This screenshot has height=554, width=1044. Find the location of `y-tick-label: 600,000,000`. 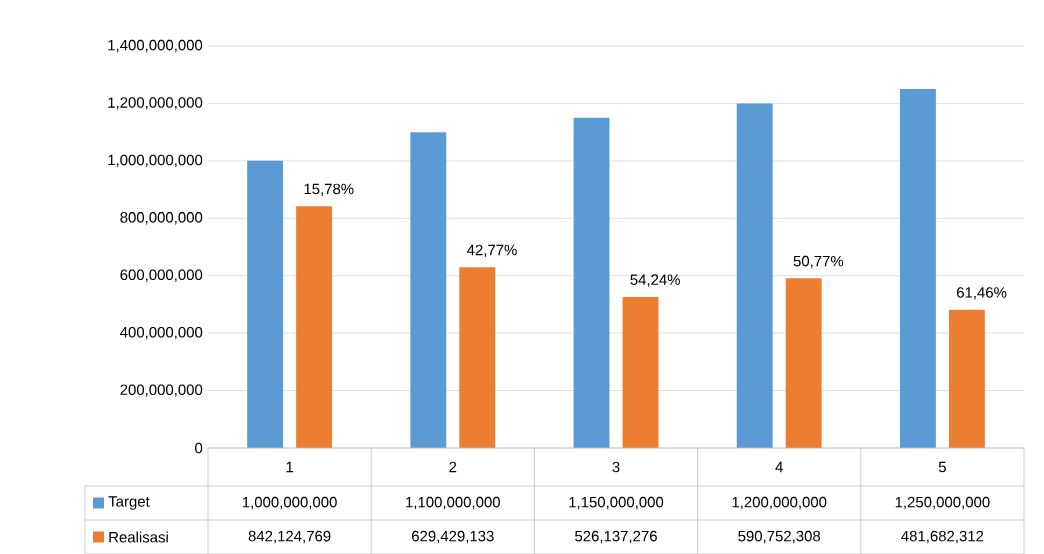

y-tick-label: 600,000,000 is located at coordinates (161, 275).